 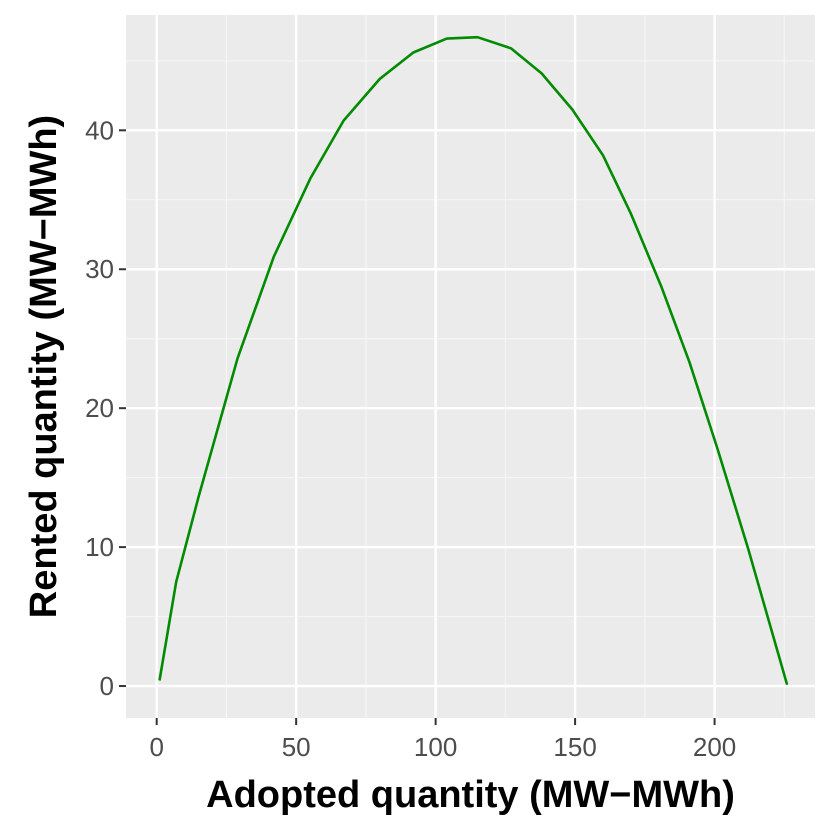 What do you see at coordinates (296, 747) in the screenshot?
I see `x-tick-label: 50` at bounding box center [296, 747].